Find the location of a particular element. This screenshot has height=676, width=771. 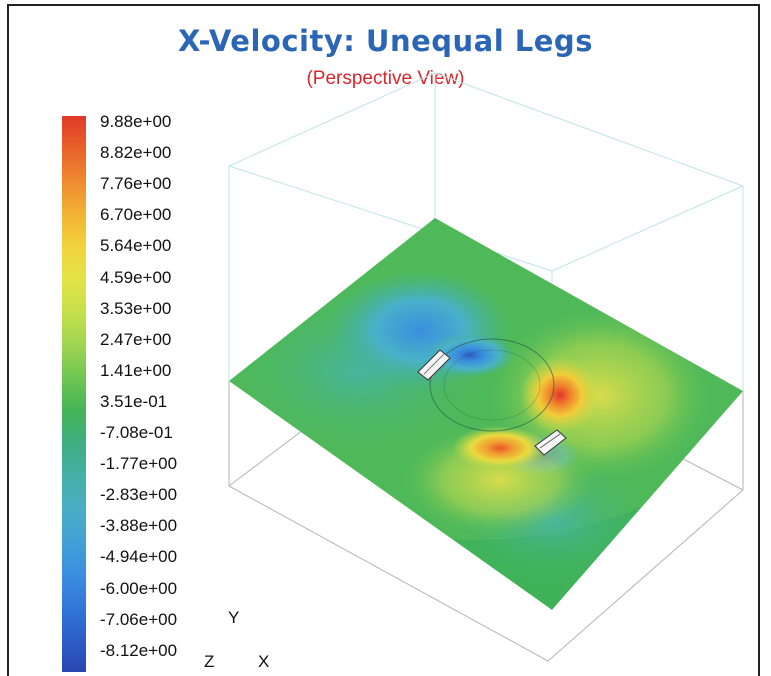

colorbar-label: -6.00e+00 is located at coordinates (139, 588).